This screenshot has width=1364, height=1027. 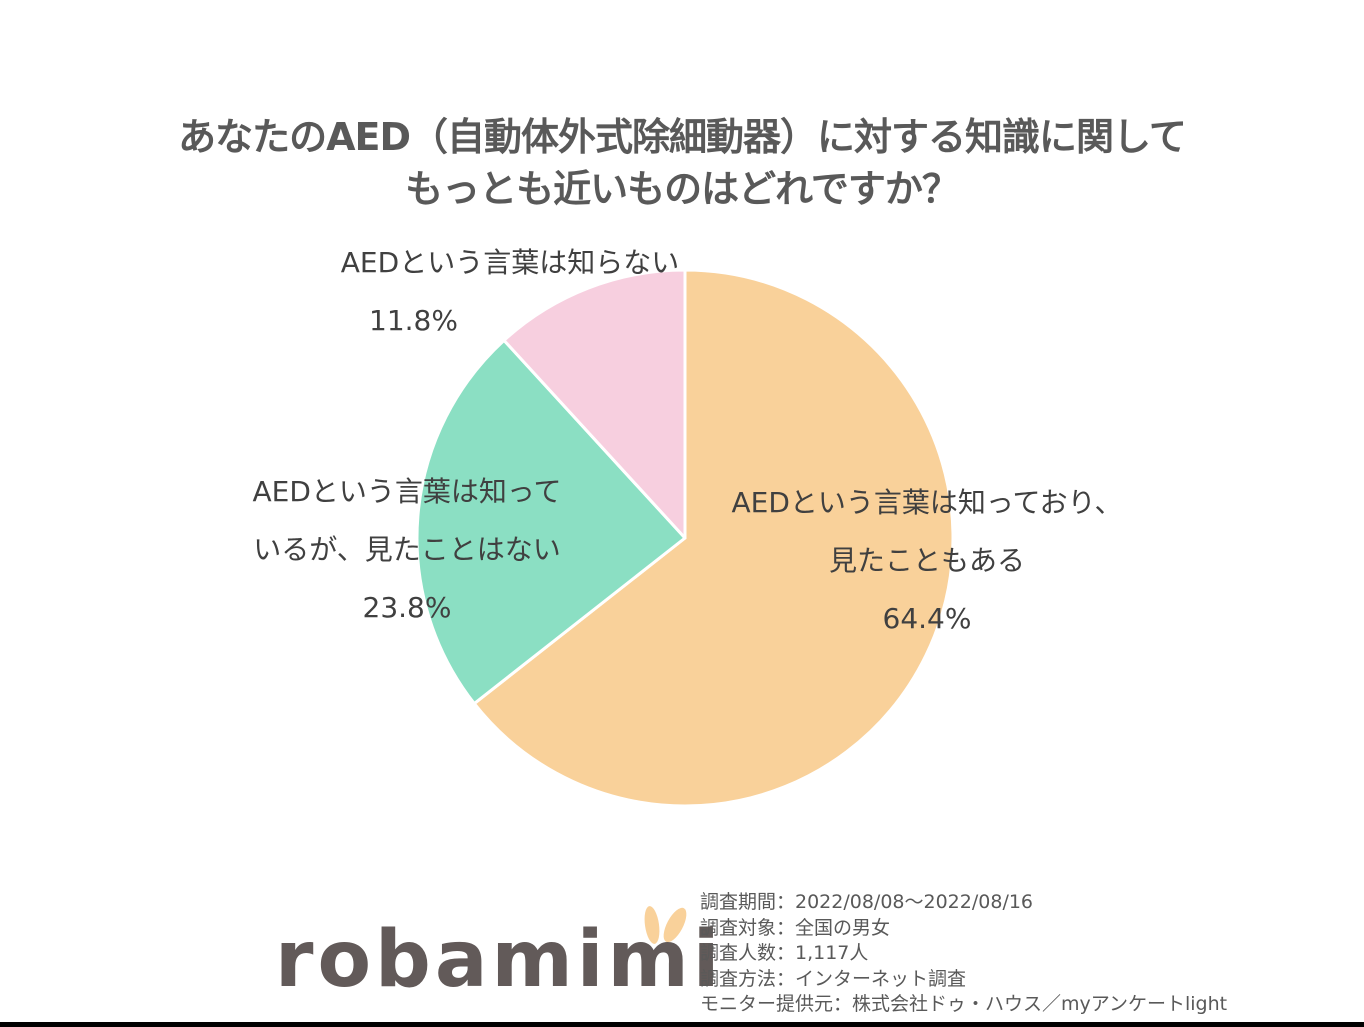 I want to click on survey-period: 調査期間：2022/08/08～2022/08/16, so click(x=867, y=902).